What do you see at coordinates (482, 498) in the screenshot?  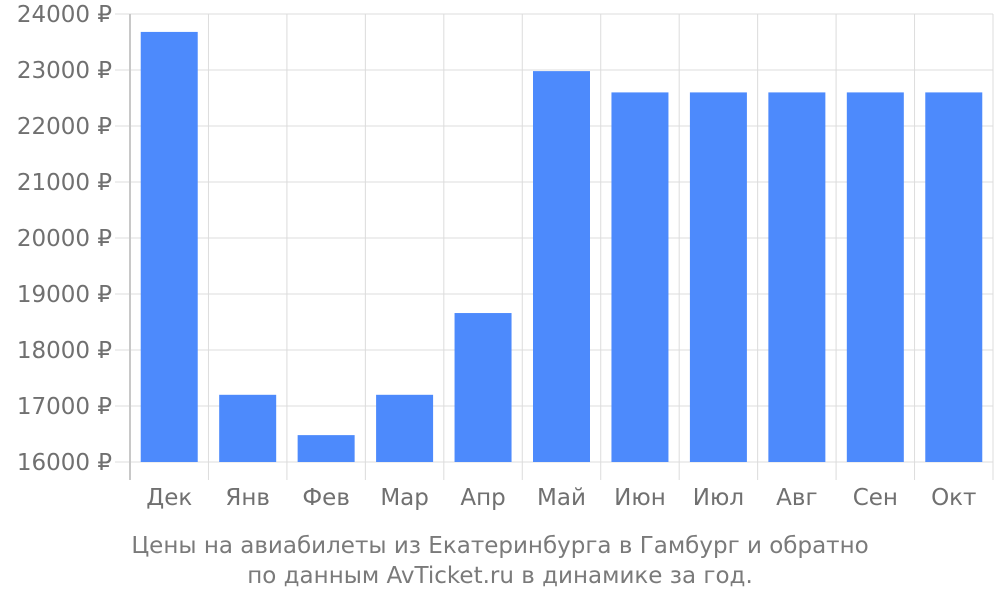 I see `x-tick-label: Апр` at bounding box center [482, 498].